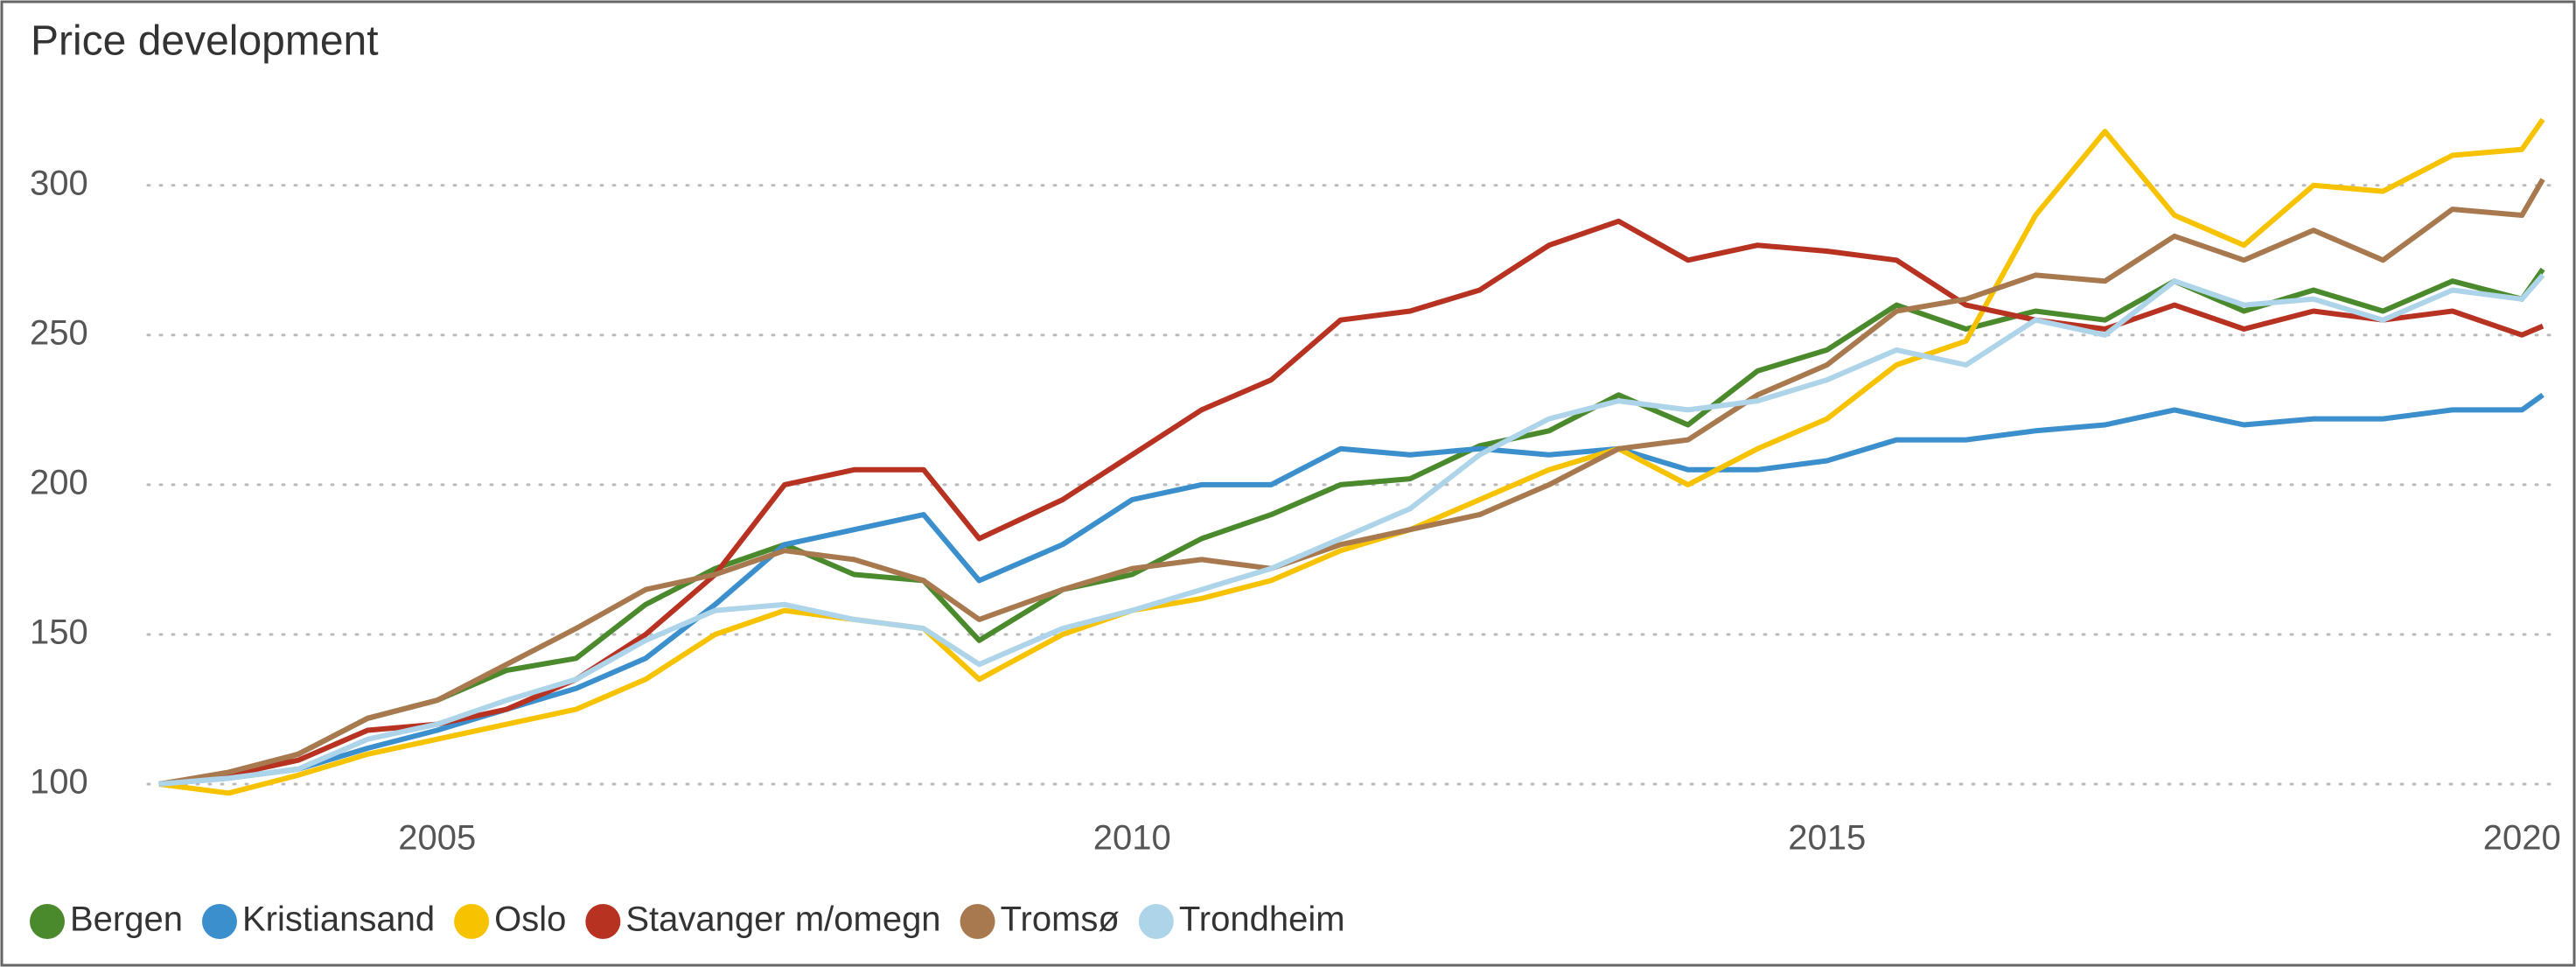  What do you see at coordinates (59, 482) in the screenshot?
I see `y-tick-label: 200` at bounding box center [59, 482].